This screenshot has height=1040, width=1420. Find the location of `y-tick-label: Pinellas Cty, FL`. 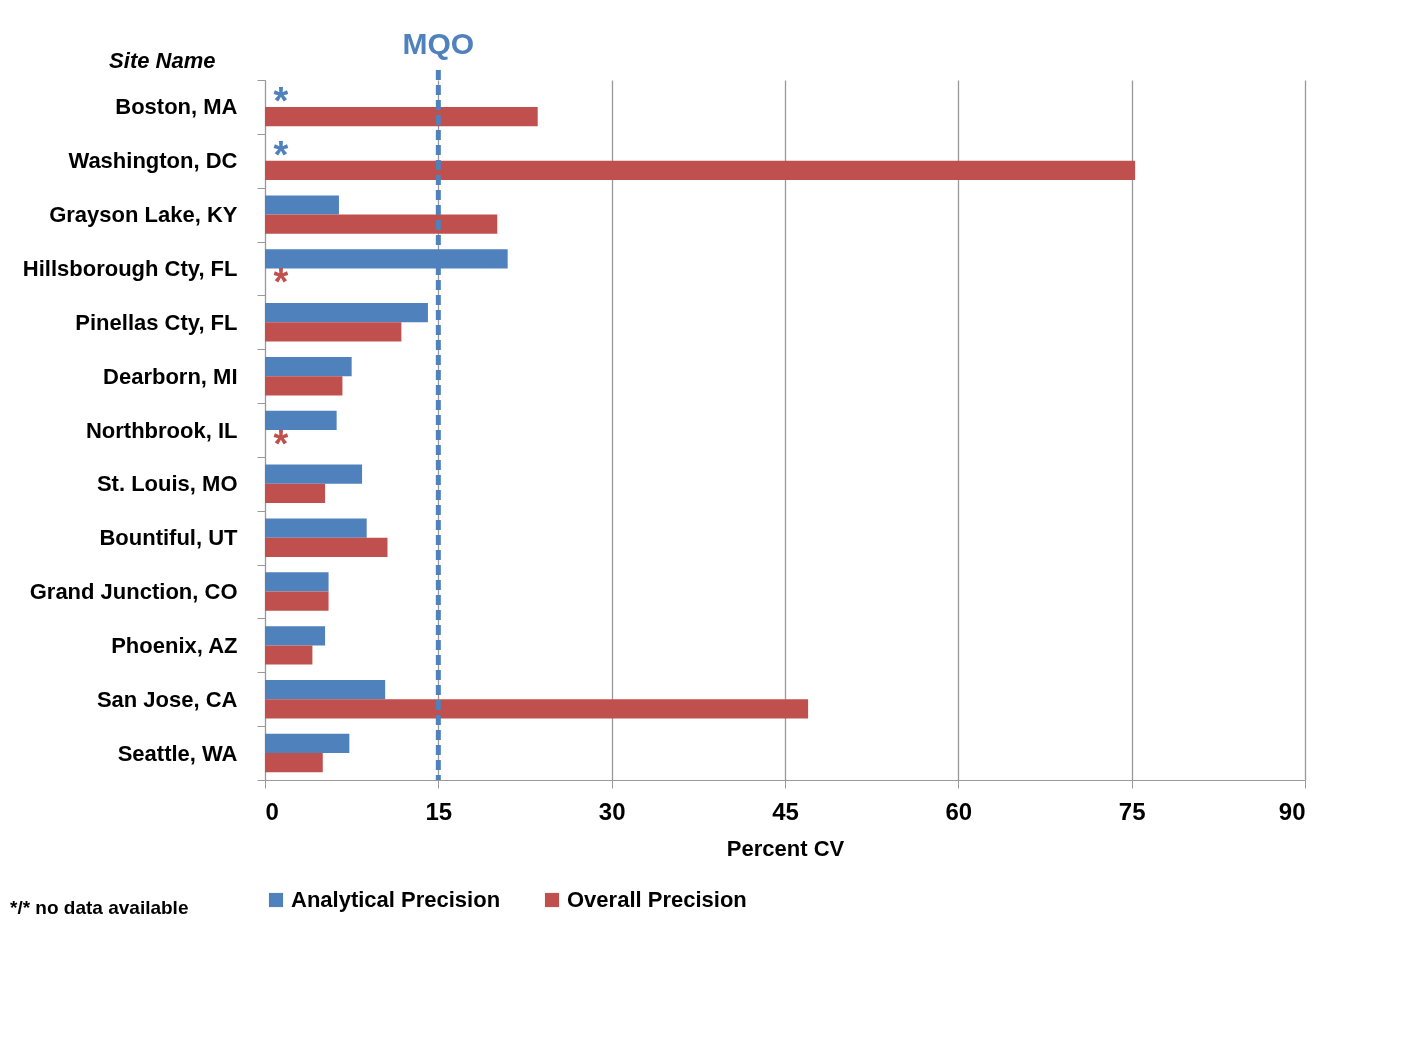

y-tick-label: Pinellas Cty, FL is located at coordinates (156, 322).